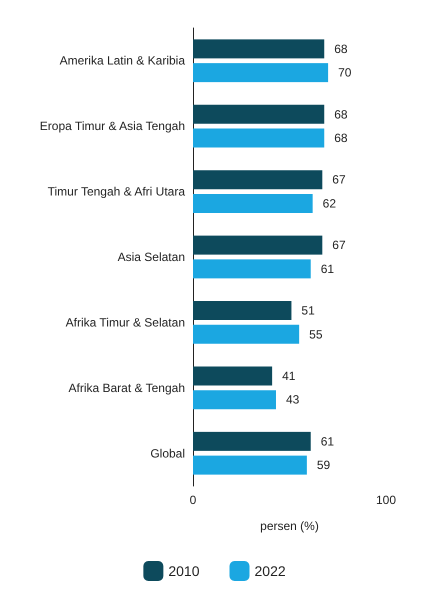 The image size is (429, 604). I want to click on legend-label: 2022, so click(270, 571).